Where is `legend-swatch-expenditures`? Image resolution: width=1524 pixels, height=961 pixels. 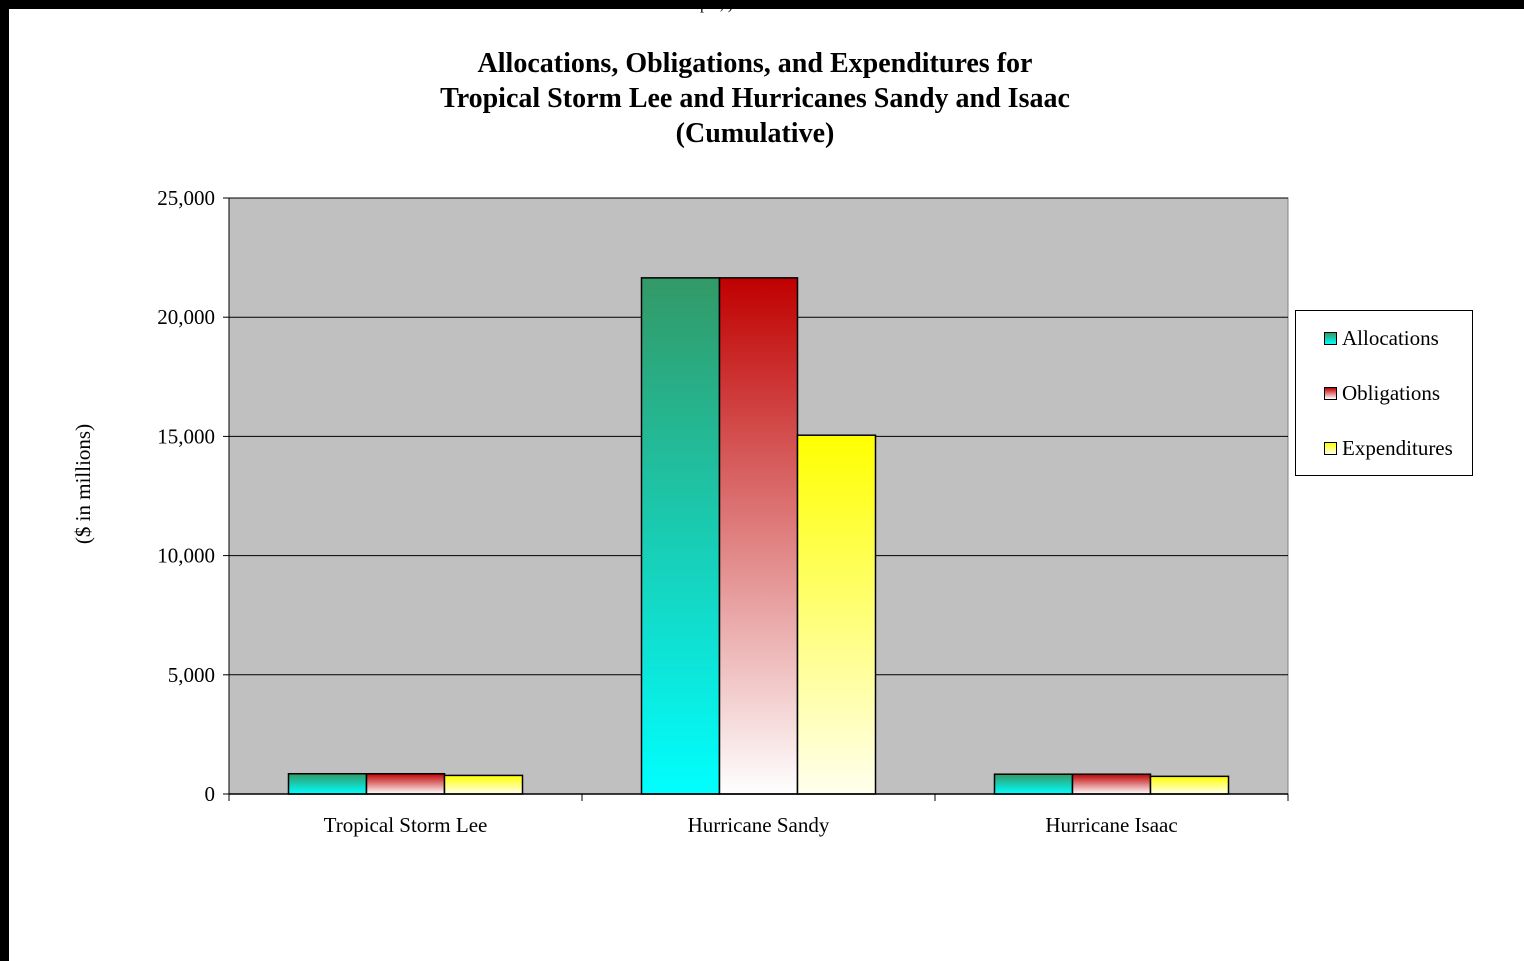 legend-swatch-expenditures is located at coordinates (1330, 448).